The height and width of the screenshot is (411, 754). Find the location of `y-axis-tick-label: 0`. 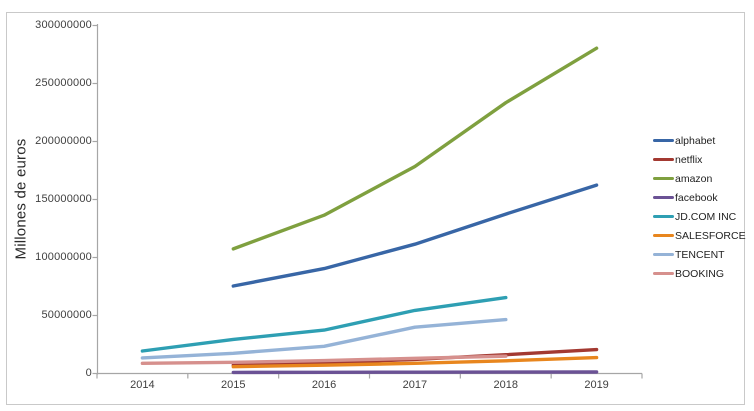

y-axis-tick-label: 0 is located at coordinates (88, 372).